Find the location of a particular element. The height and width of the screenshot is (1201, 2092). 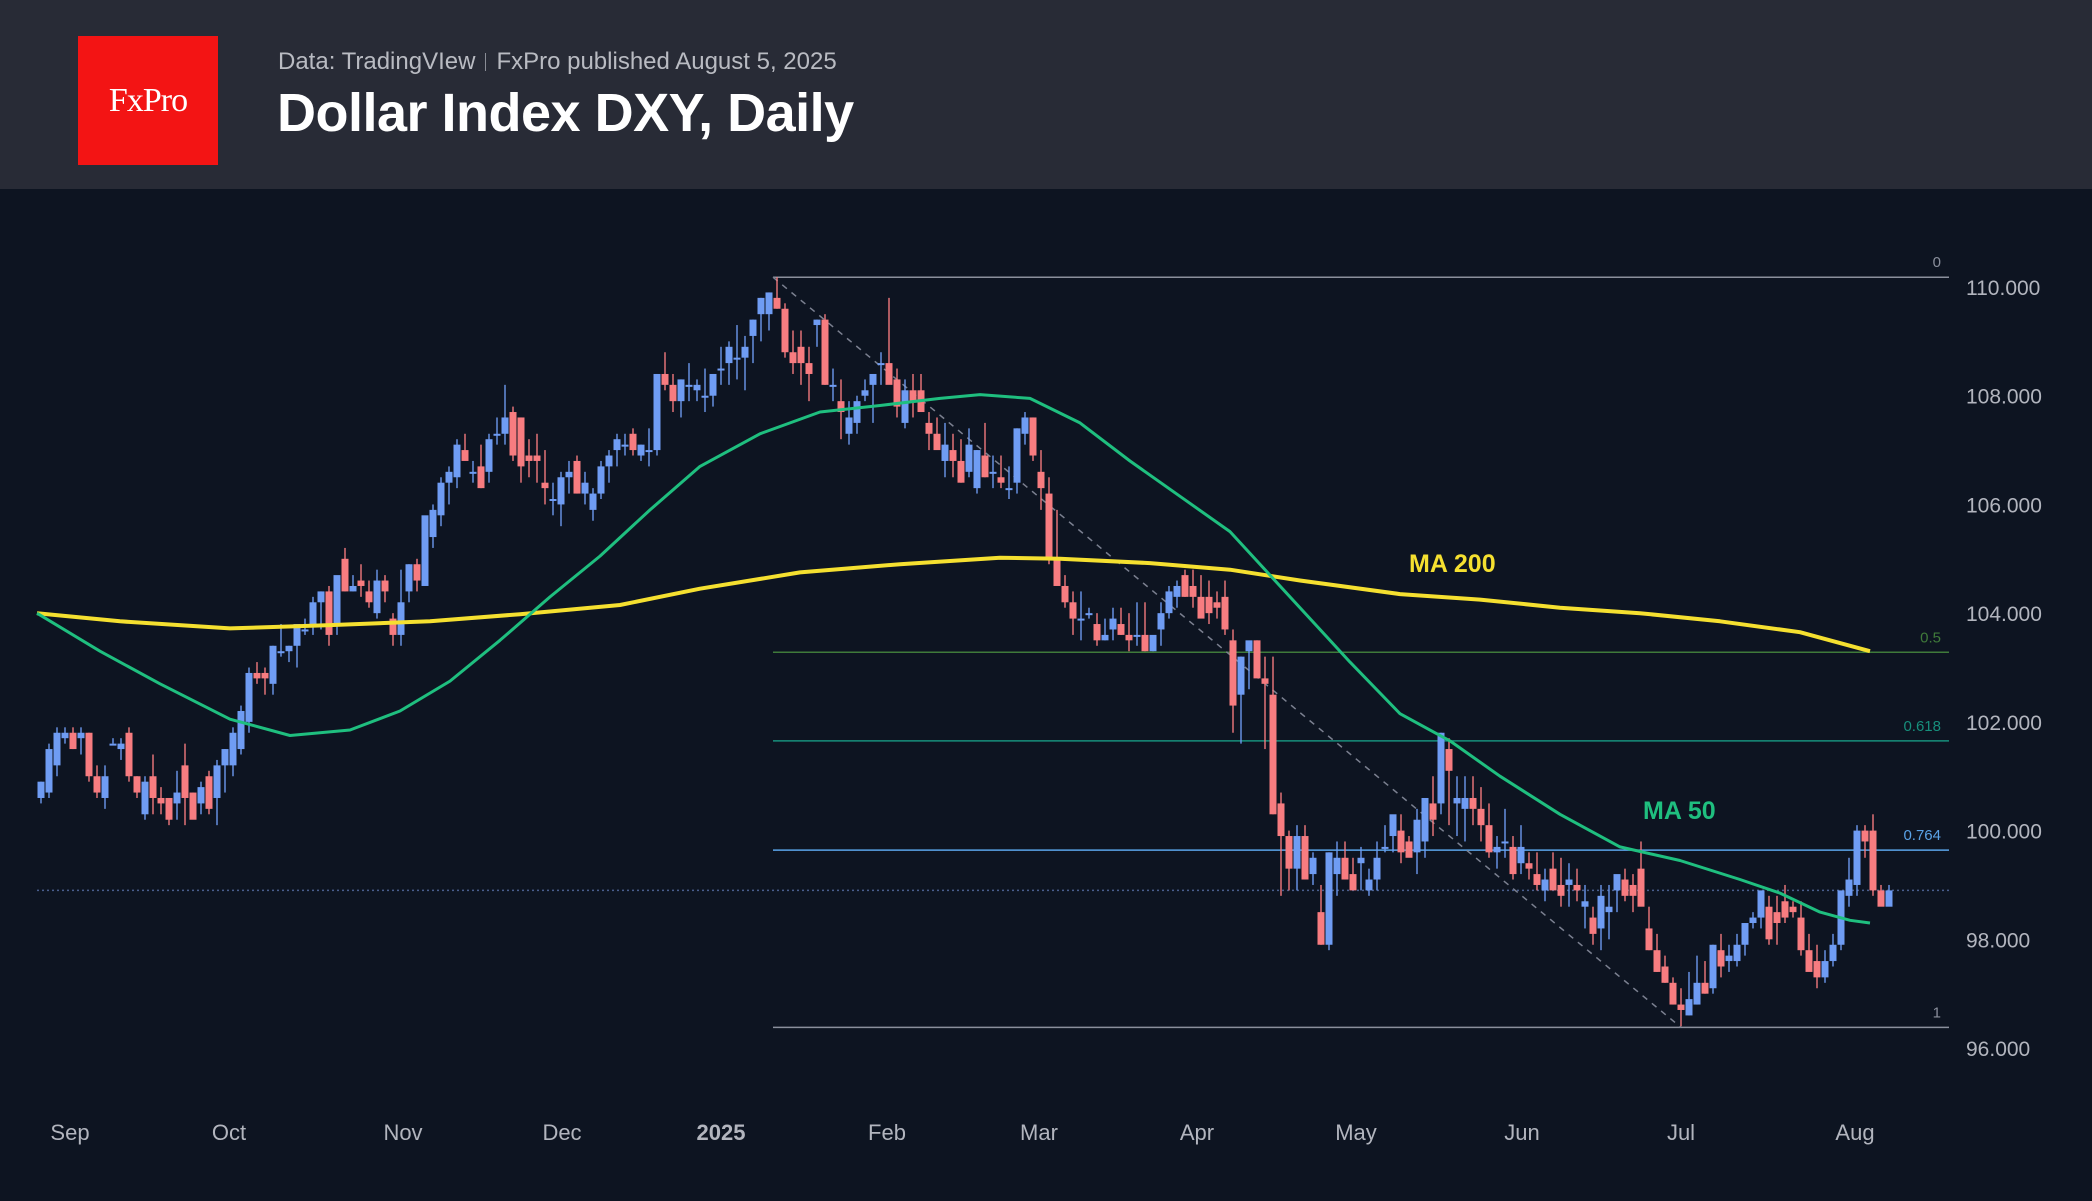

annotations: MA 200 MA 50 is located at coordinates (1562, 687).